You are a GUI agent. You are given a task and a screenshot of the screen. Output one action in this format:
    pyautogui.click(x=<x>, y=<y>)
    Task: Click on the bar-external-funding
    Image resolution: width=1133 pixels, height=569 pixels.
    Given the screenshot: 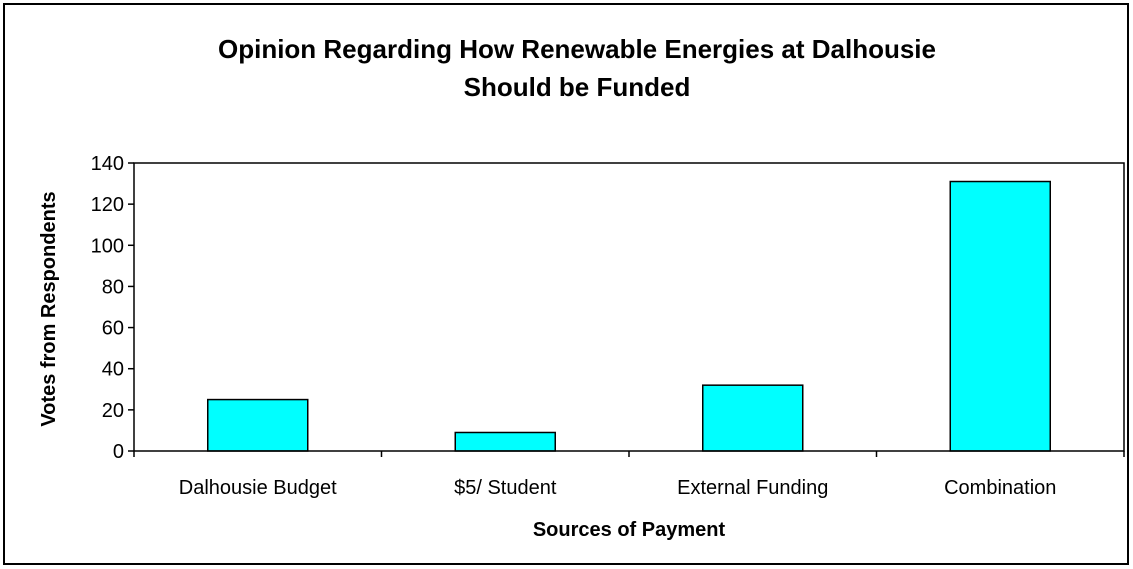 What is the action you would take?
    pyautogui.click(x=753, y=418)
    